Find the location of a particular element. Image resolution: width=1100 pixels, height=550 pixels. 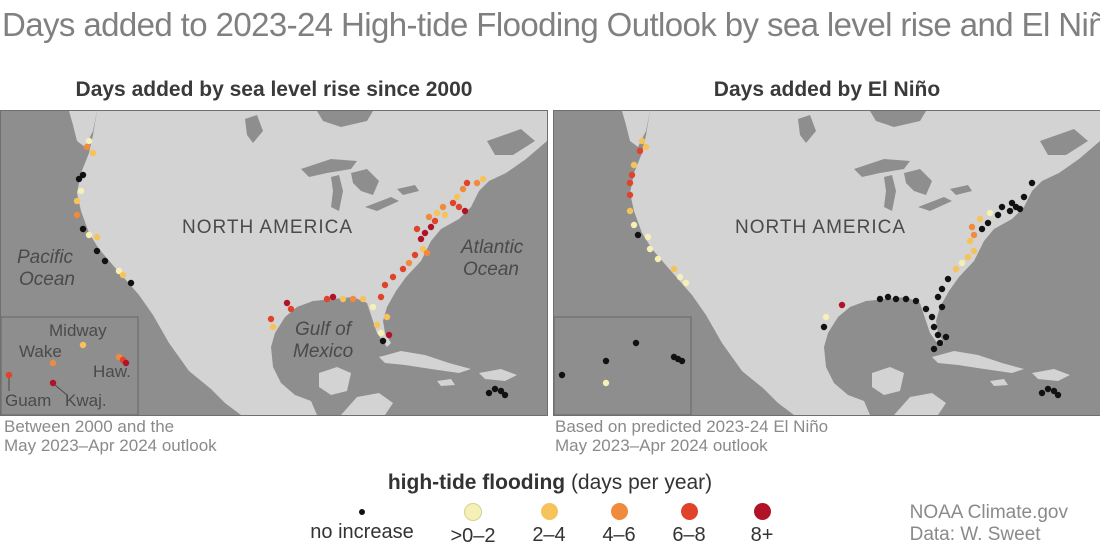

legend-title: high-tide flooding (days per year) is located at coordinates (550, 483).